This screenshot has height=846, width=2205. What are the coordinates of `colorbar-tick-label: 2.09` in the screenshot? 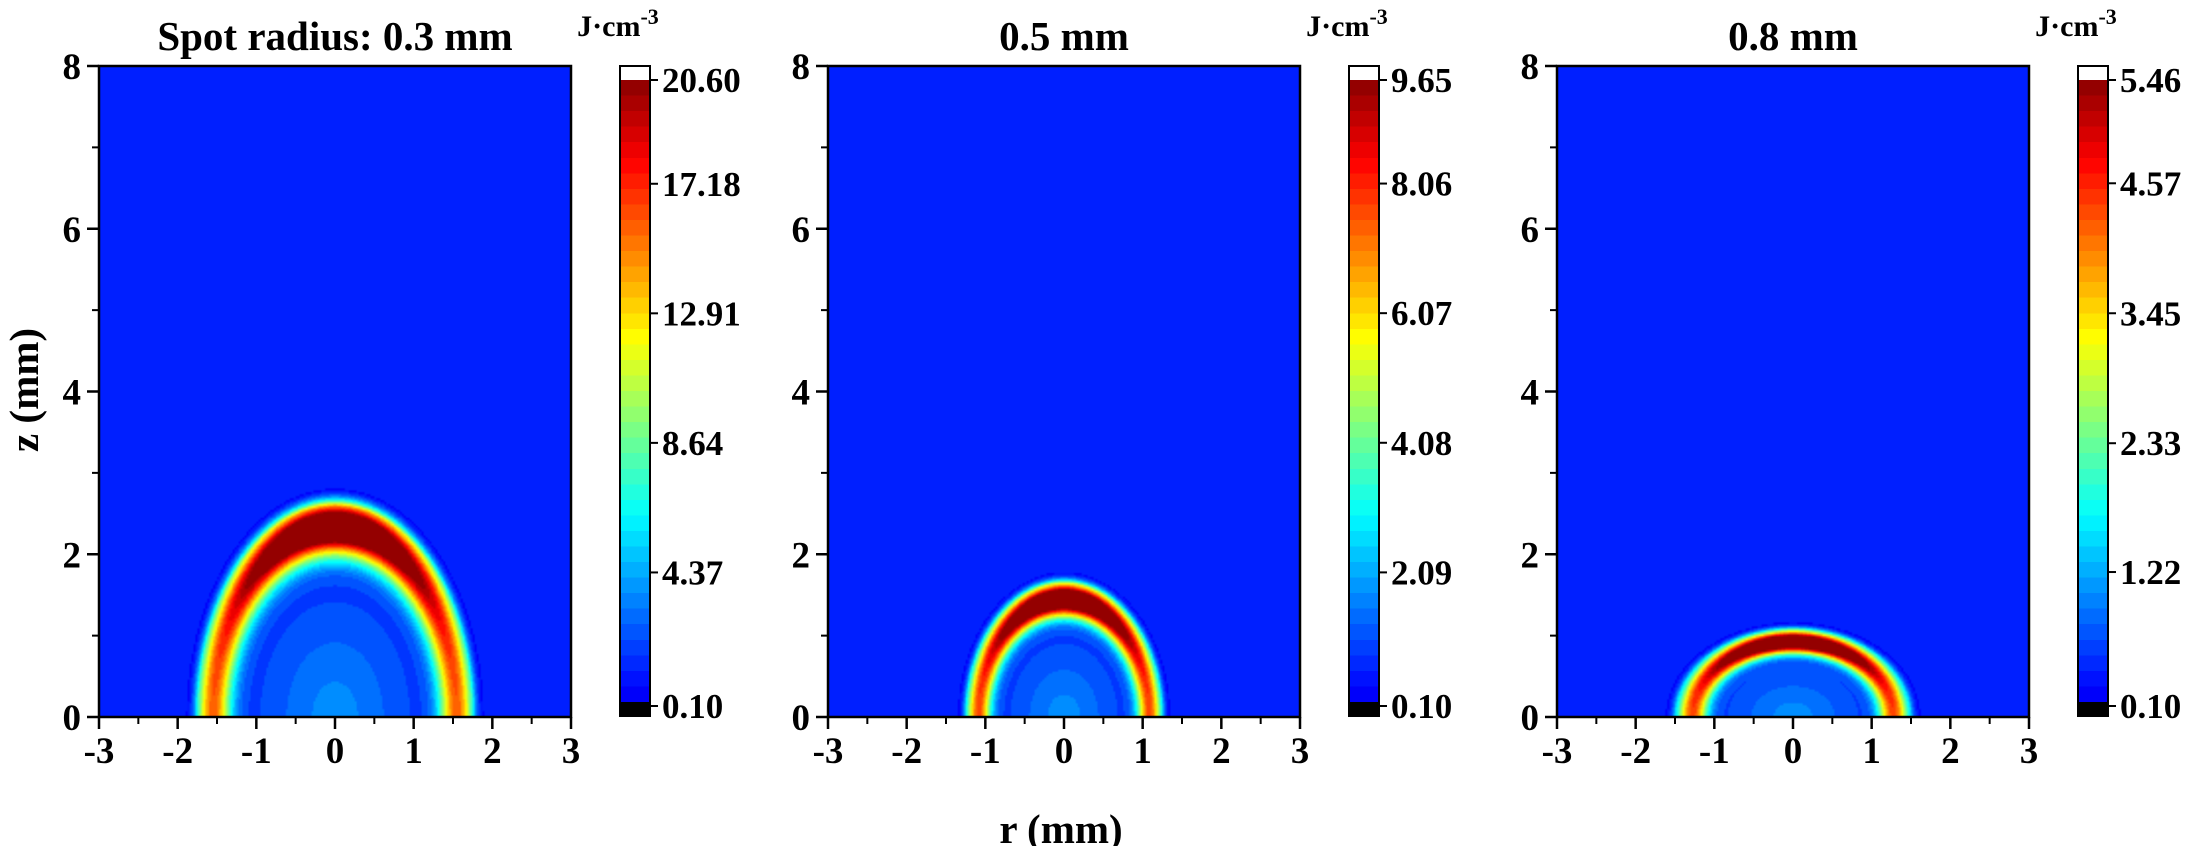 It's located at (1421, 572).